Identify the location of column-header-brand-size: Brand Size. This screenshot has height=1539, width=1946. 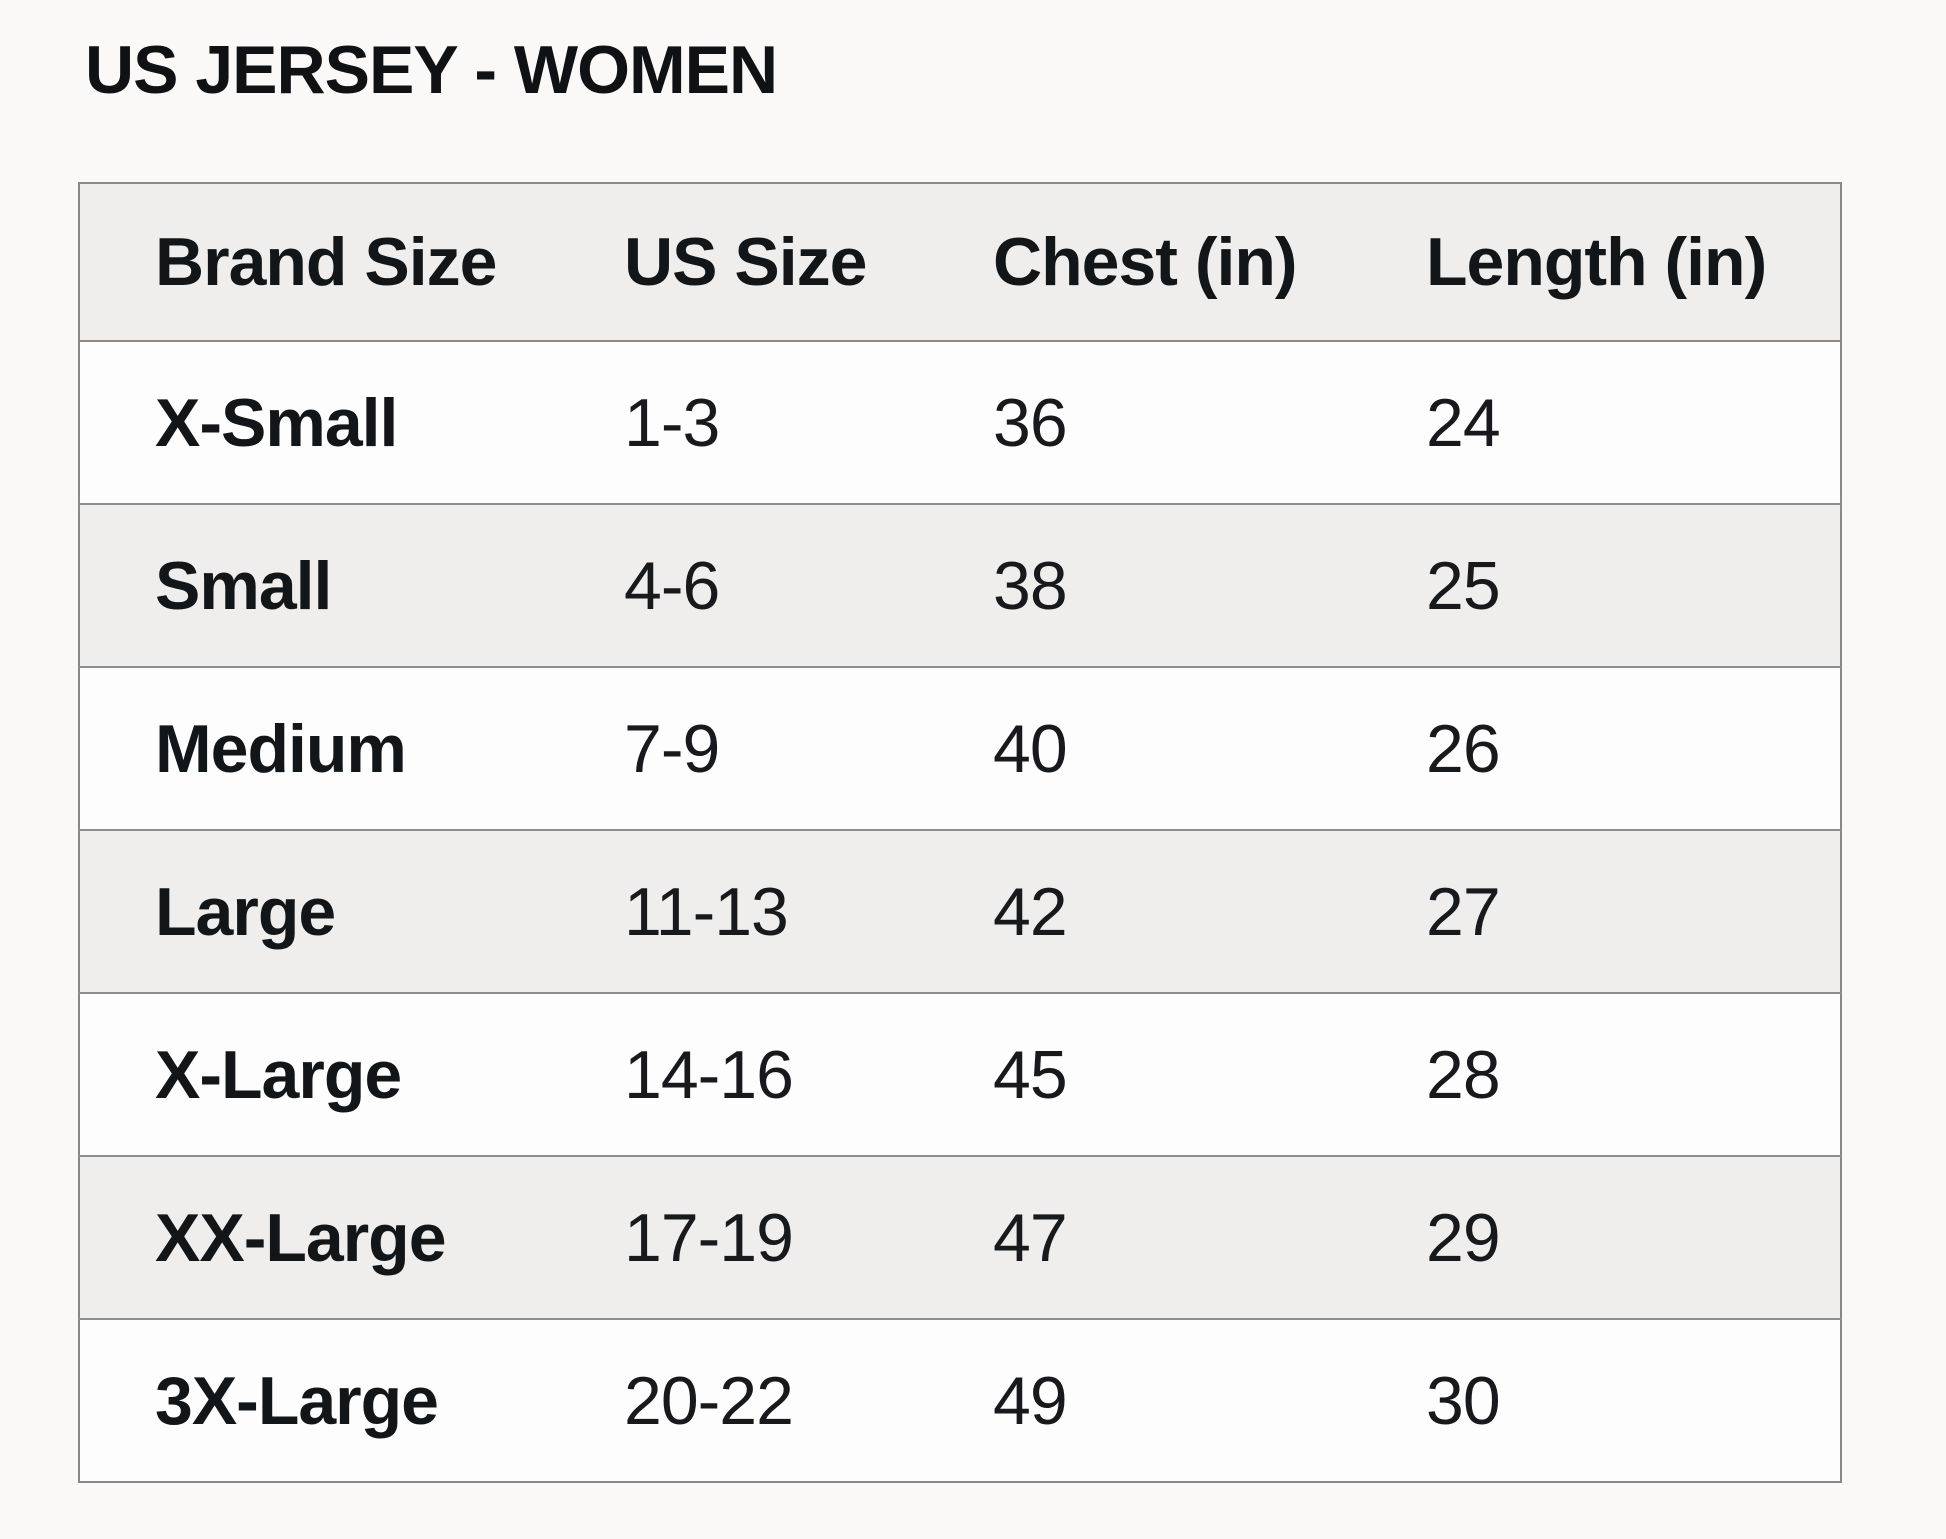
(314, 262).